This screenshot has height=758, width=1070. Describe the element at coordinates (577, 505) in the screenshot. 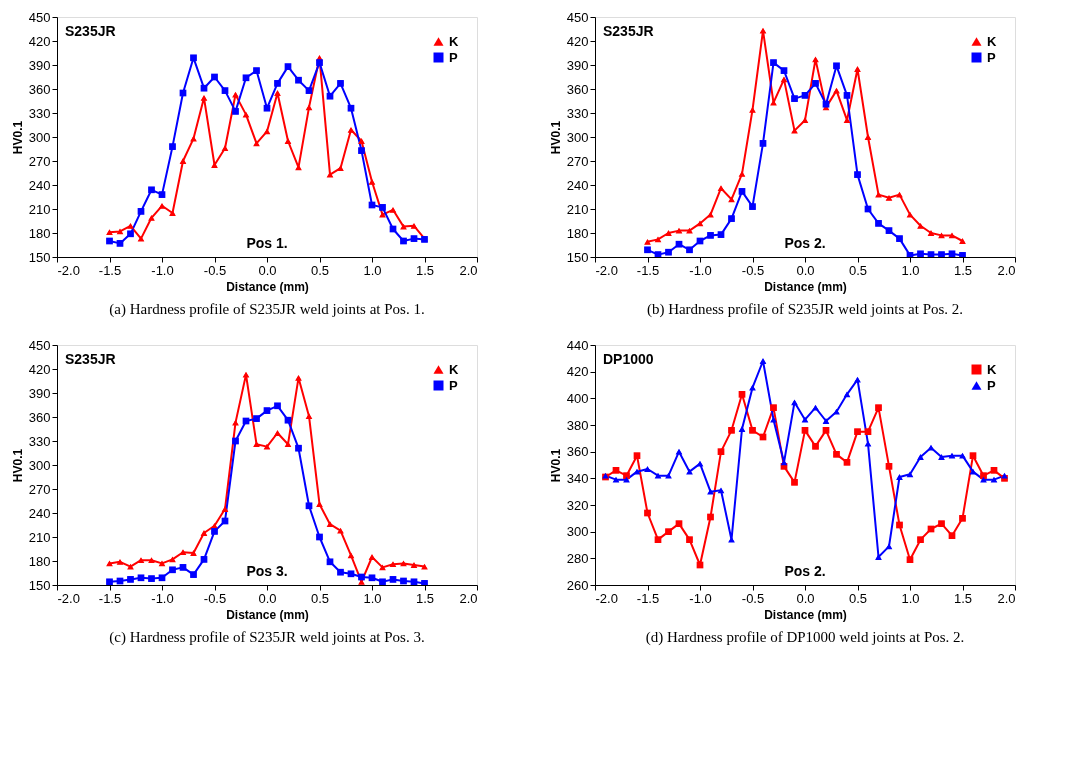

I see `y-tick-label: 320` at that location.